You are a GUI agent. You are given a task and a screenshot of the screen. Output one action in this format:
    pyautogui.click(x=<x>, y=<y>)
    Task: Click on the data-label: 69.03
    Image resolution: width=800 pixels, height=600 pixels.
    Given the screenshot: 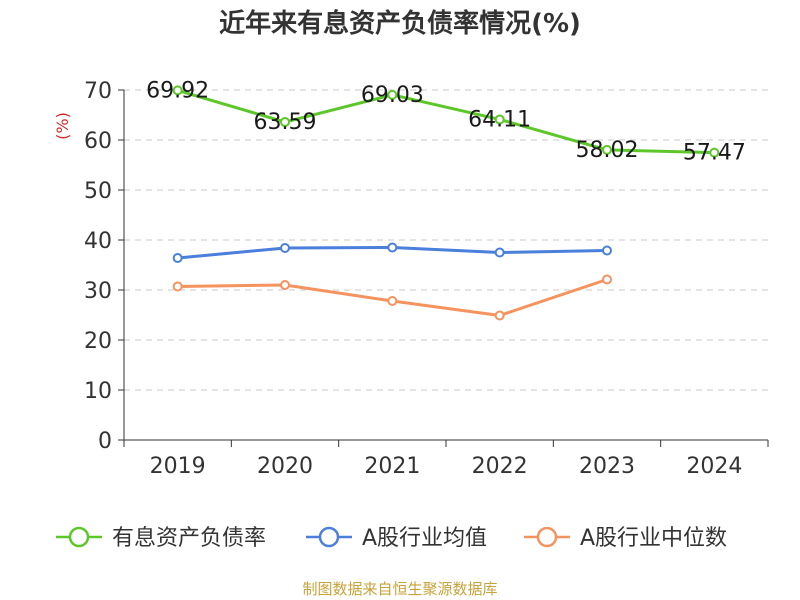 What is the action you would take?
    pyautogui.click(x=392, y=95)
    